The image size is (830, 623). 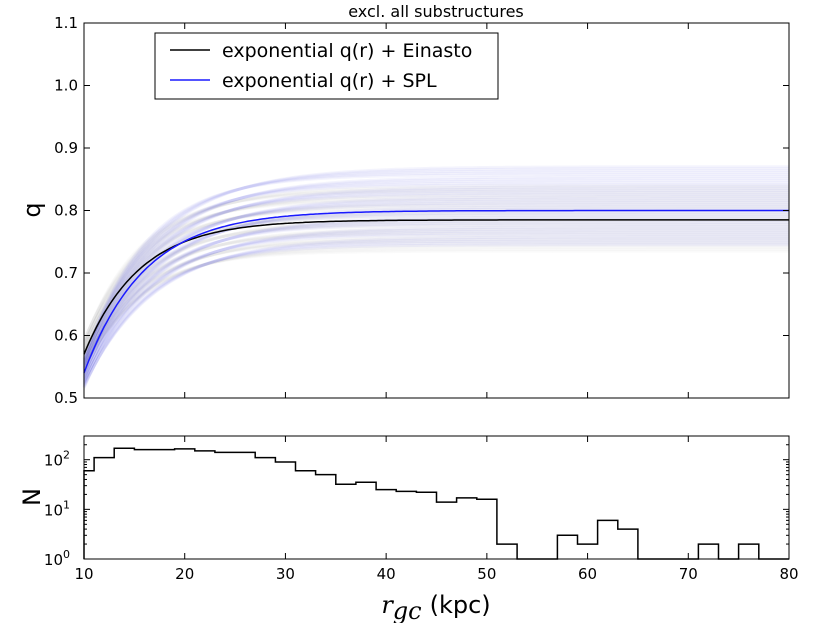 What do you see at coordinates (32, 209) in the screenshot?
I see `y-axis-label-q: q` at bounding box center [32, 209].